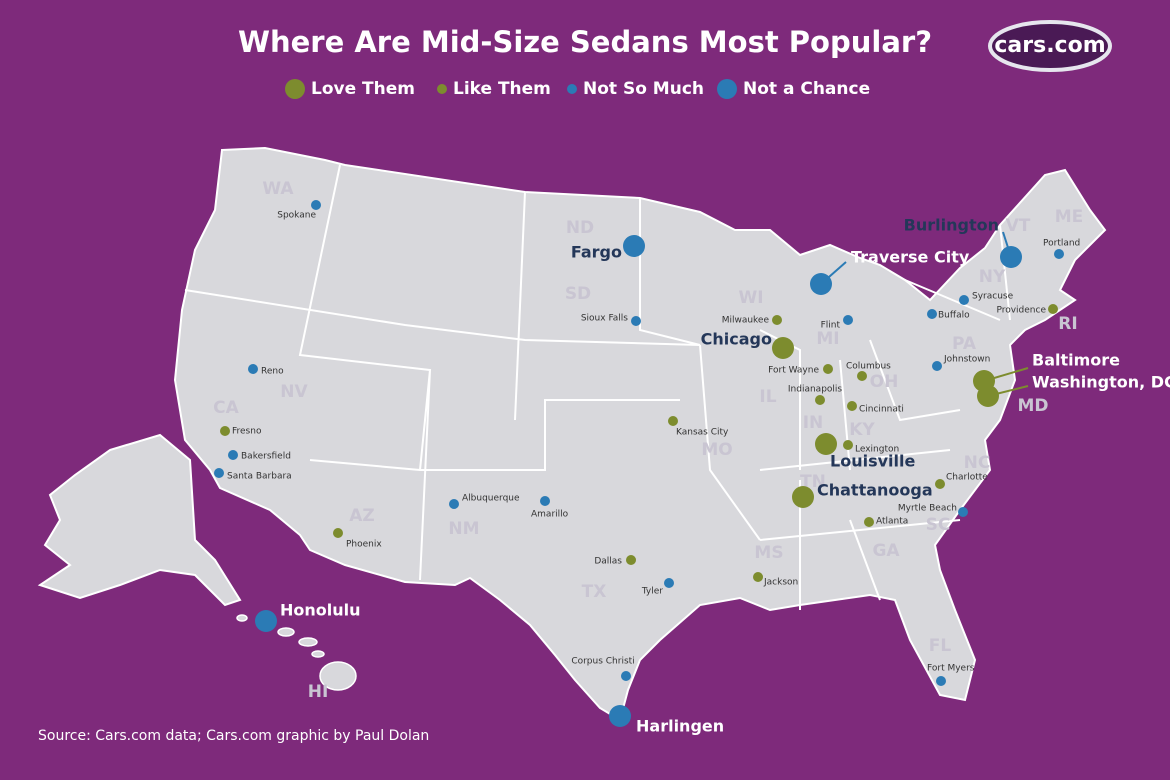  What do you see at coordinates (877, 450) in the screenshot?
I see `city-label: Lexington` at bounding box center [877, 450].